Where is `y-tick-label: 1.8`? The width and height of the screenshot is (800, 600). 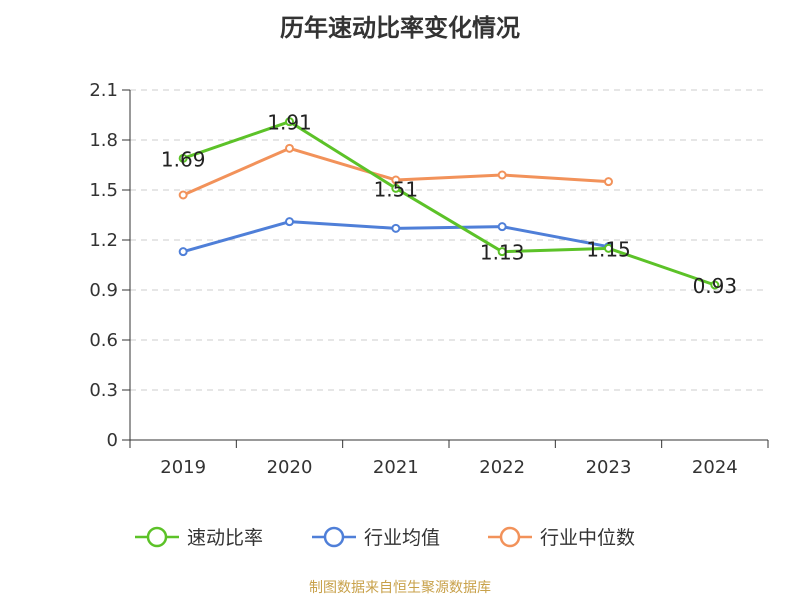 y-tick-label: 1.8 is located at coordinates (103, 140).